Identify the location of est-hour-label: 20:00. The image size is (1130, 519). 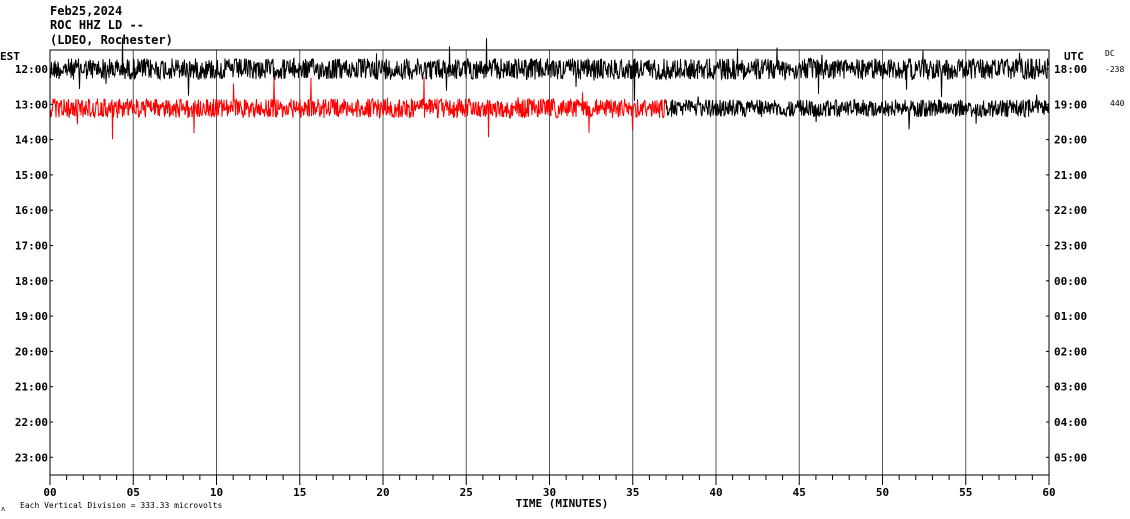
(31, 351).